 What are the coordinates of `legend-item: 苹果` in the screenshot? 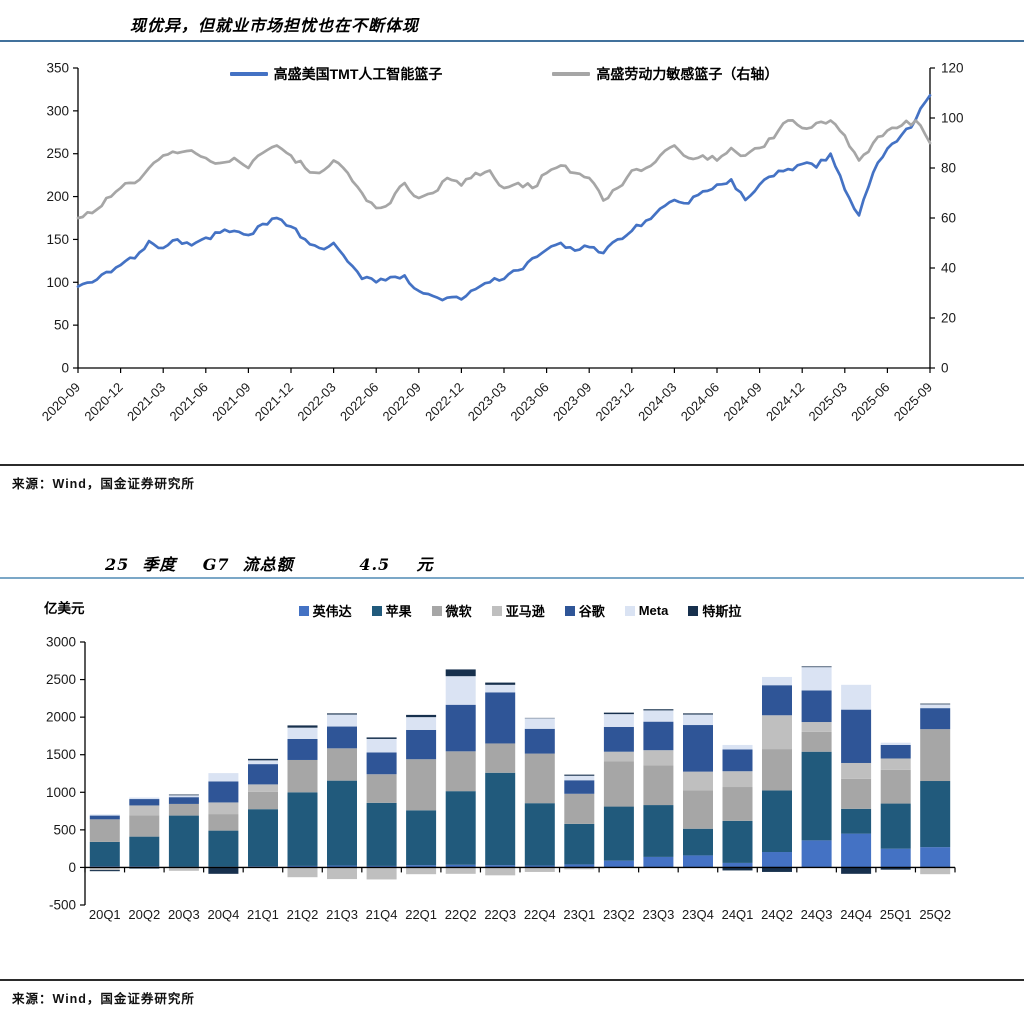 It's located at (391, 610).